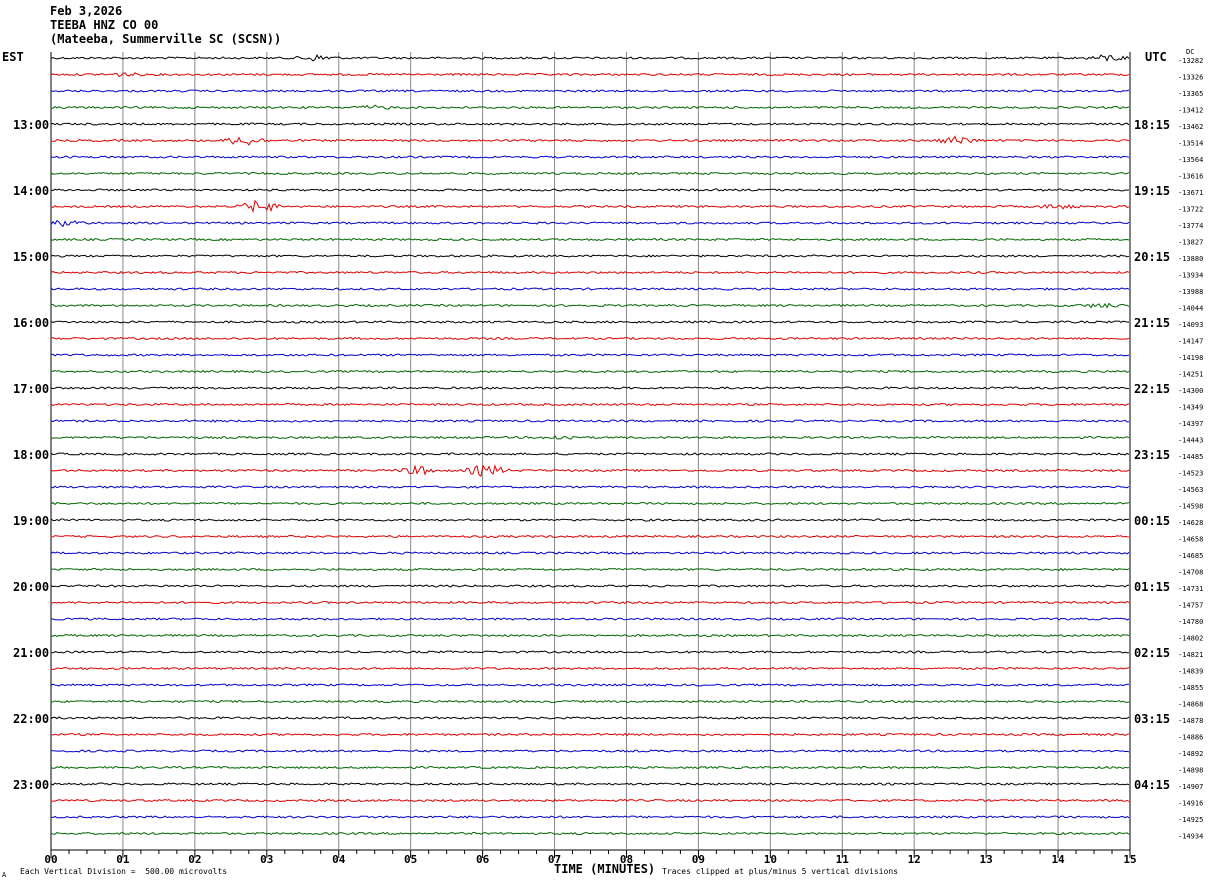 The image size is (1210, 886). I want to click on right-hour-label: 21:15, so click(1152, 323).